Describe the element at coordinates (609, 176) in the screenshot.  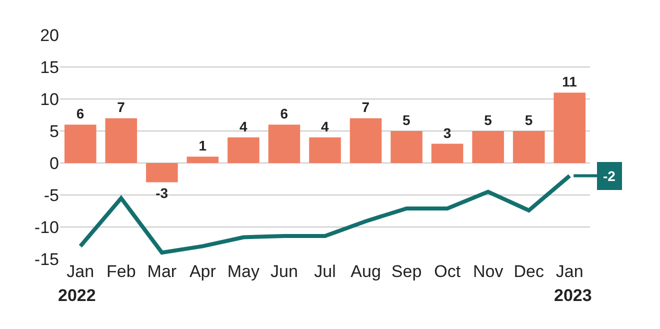
I see `data-label: -2` at that location.